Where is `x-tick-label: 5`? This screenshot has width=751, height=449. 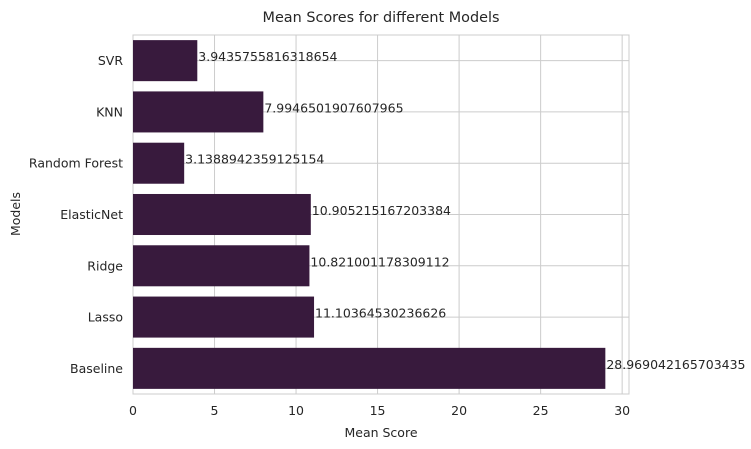
x-tick-label: 5 is located at coordinates (215, 410).